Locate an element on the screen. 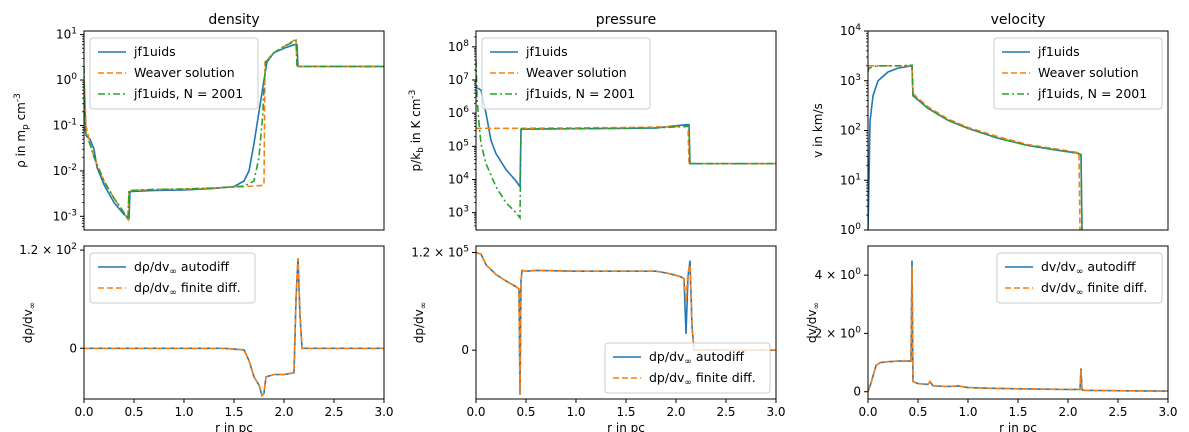  velocity-top-legend-label-2: jf1uids, N = 2001 is located at coordinates (1092, 93).